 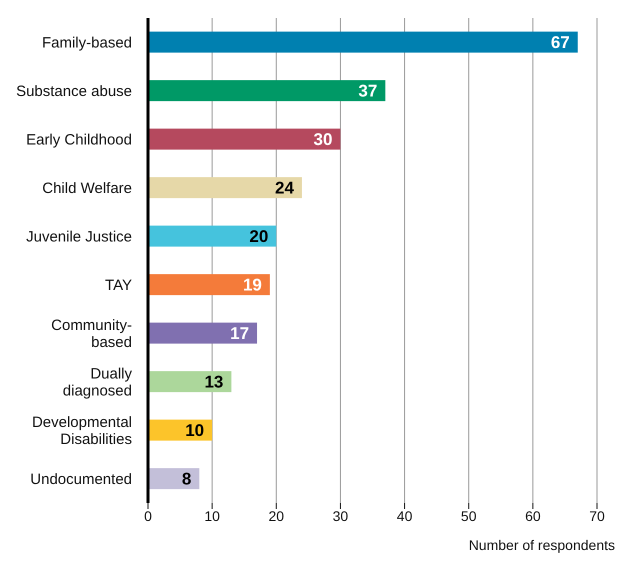 What do you see at coordinates (258, 236) in the screenshot?
I see `data-label: 20` at bounding box center [258, 236].